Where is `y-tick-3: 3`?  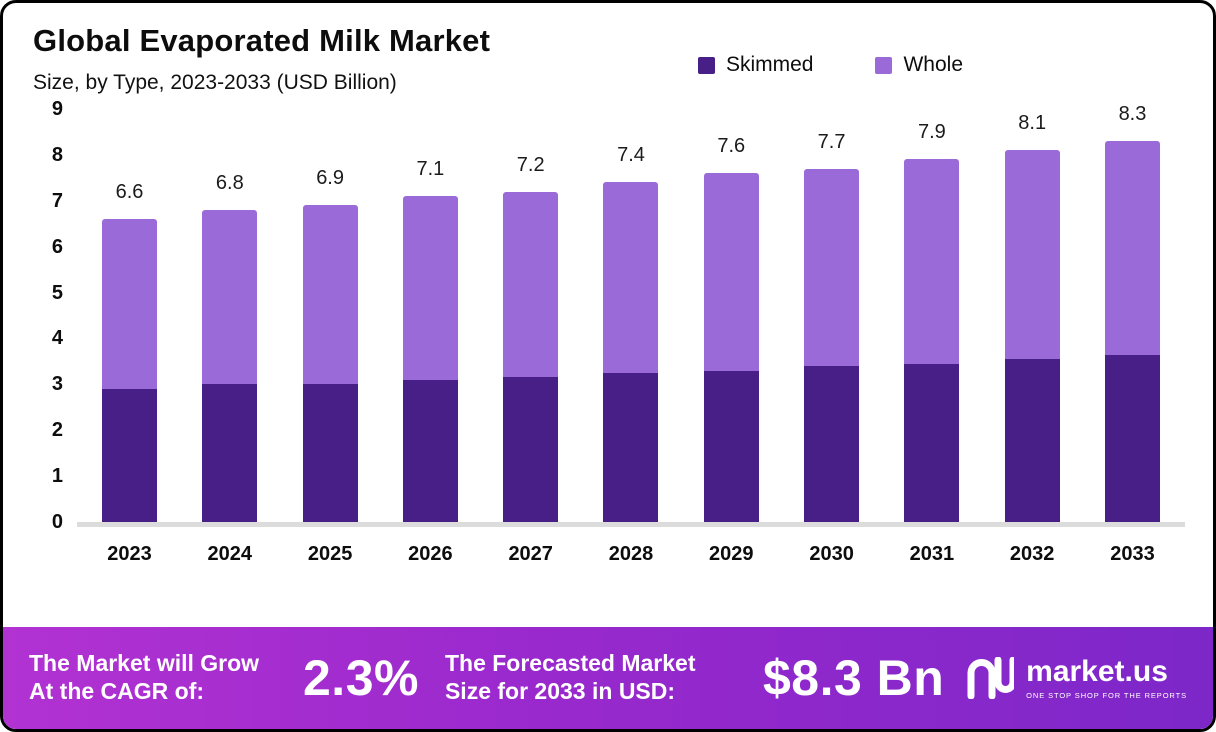
y-tick-3: 3 is located at coordinates (57, 384).